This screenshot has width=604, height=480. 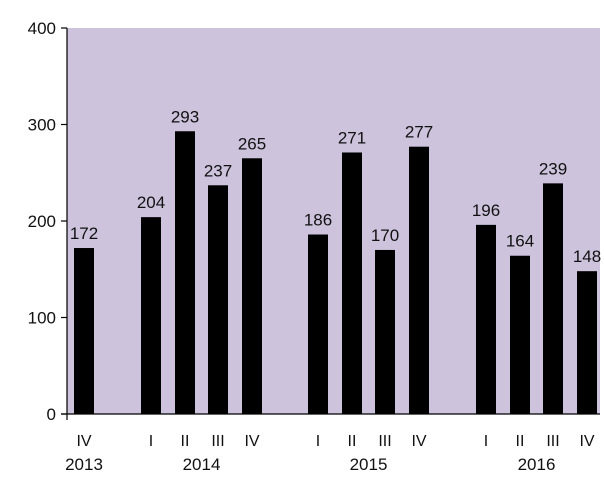 What do you see at coordinates (587, 256) in the screenshot?
I see `data-label: 148` at bounding box center [587, 256].